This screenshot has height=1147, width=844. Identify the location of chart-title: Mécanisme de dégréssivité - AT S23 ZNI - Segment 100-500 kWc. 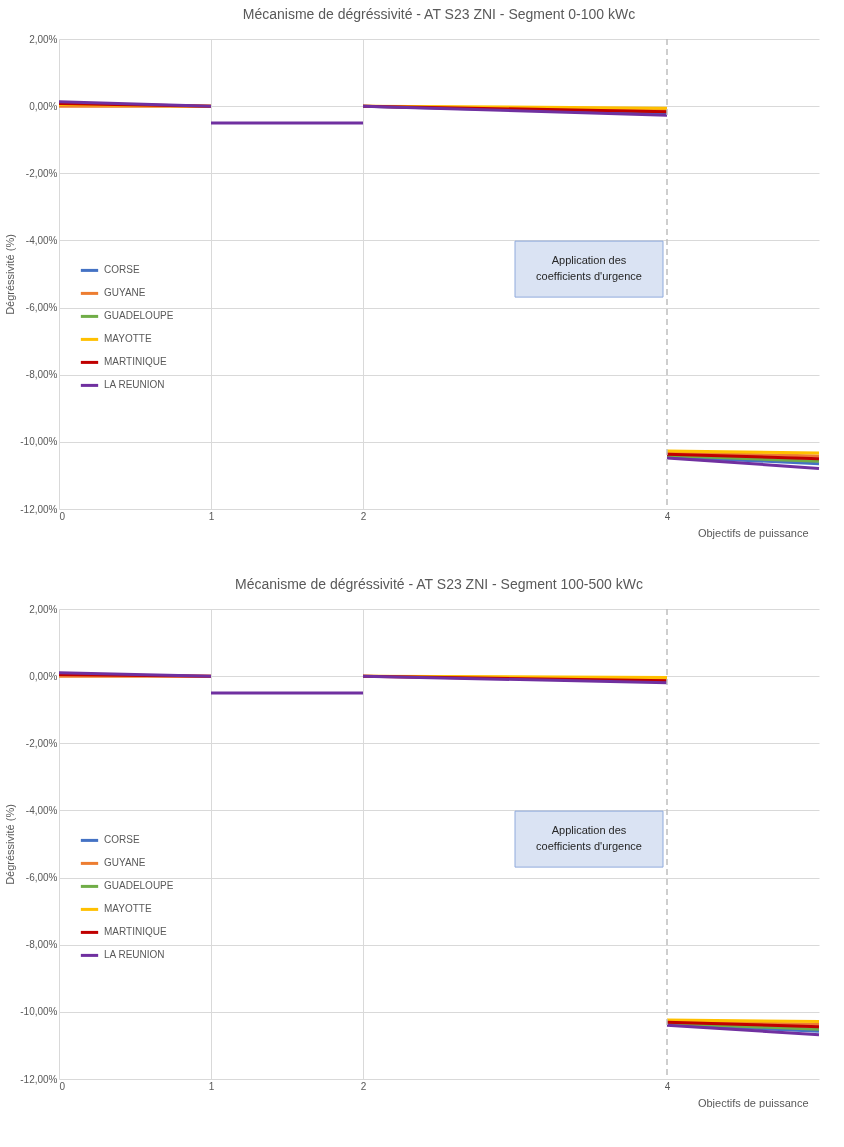
(439, 584).